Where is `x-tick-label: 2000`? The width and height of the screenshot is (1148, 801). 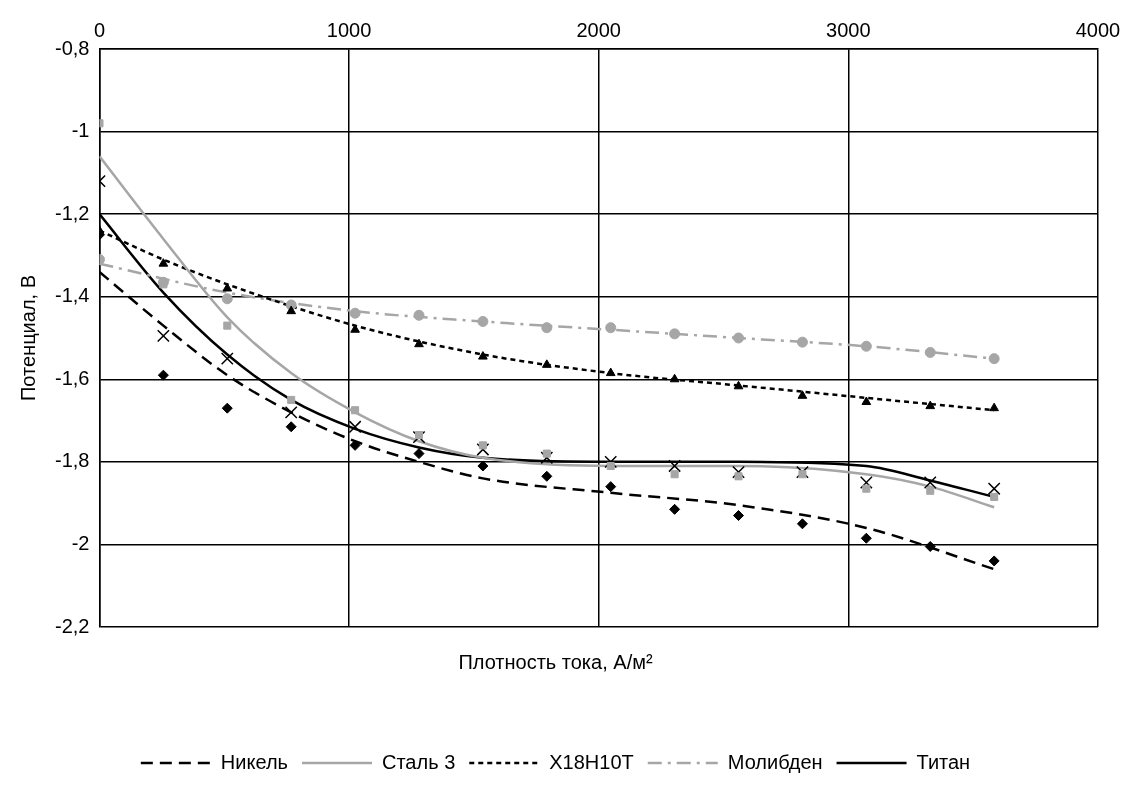
x-tick-label: 2000 is located at coordinates (598, 29).